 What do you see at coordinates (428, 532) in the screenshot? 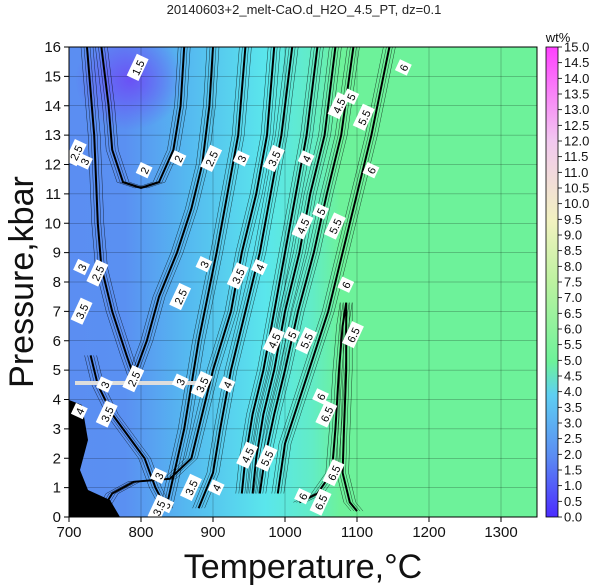
I see `x-tick-label-5: 1200` at bounding box center [428, 532].